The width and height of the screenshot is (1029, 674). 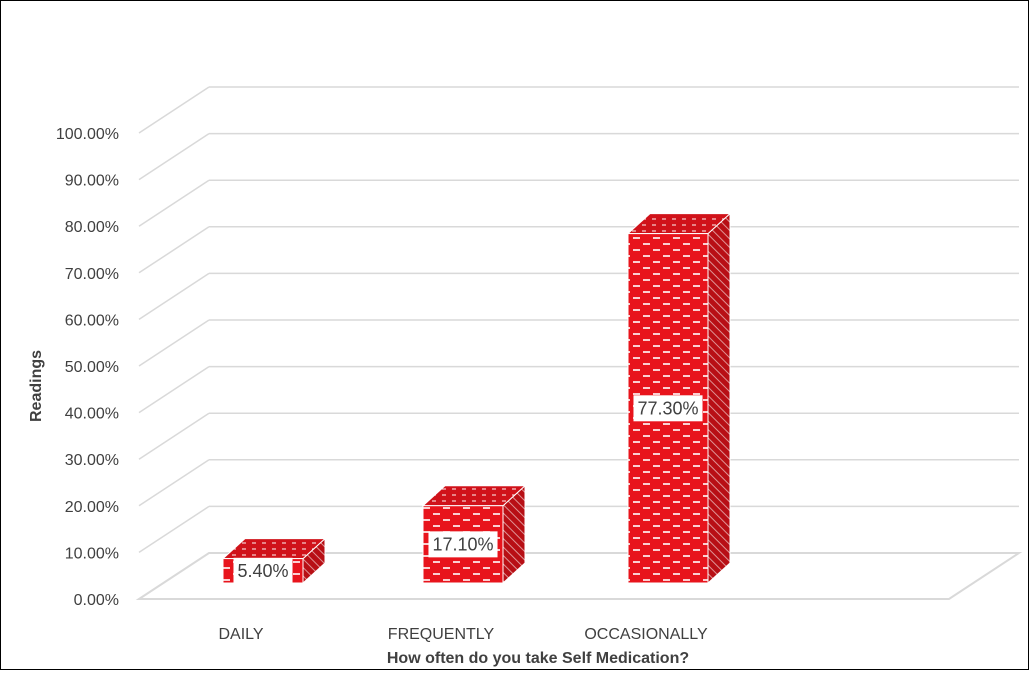 What do you see at coordinates (240, 634) in the screenshot?
I see `x-category-label: DAILY` at bounding box center [240, 634].